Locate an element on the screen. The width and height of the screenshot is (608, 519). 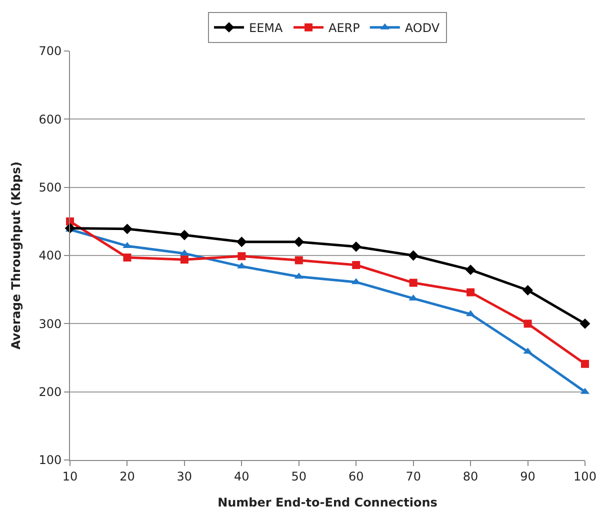
y-axis-title: Average Throughput (Kbps) is located at coordinates (15, 256).